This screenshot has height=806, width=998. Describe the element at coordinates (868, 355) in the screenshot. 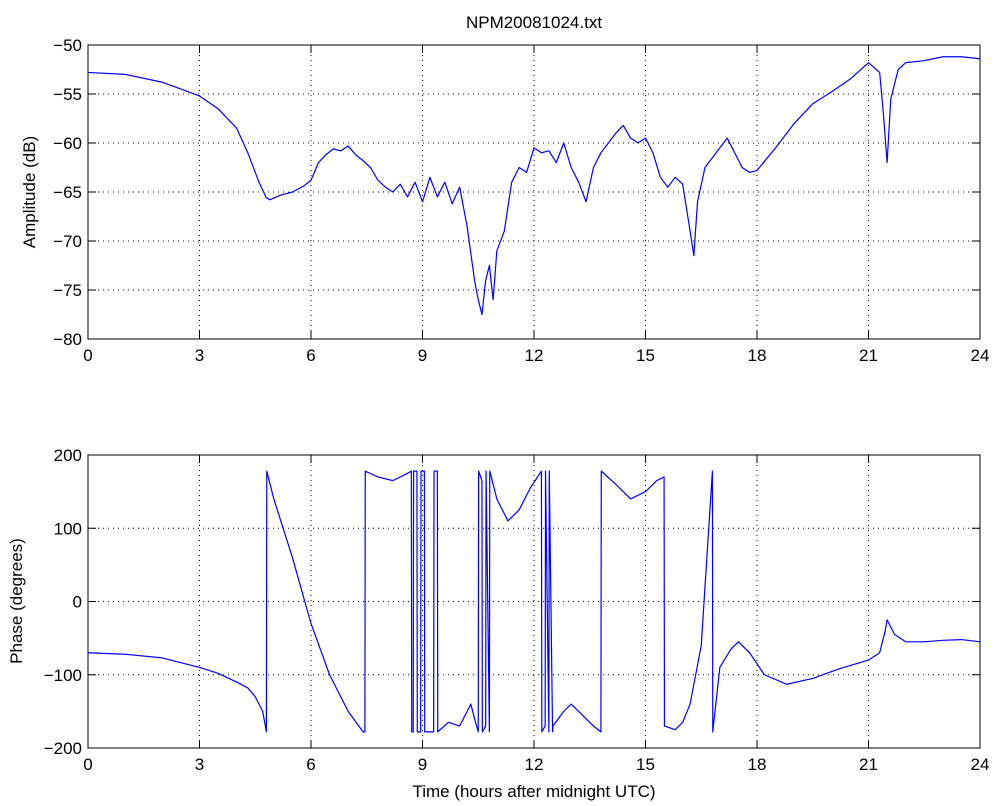

I see `amplitude-x-tick-label: 21` at that location.